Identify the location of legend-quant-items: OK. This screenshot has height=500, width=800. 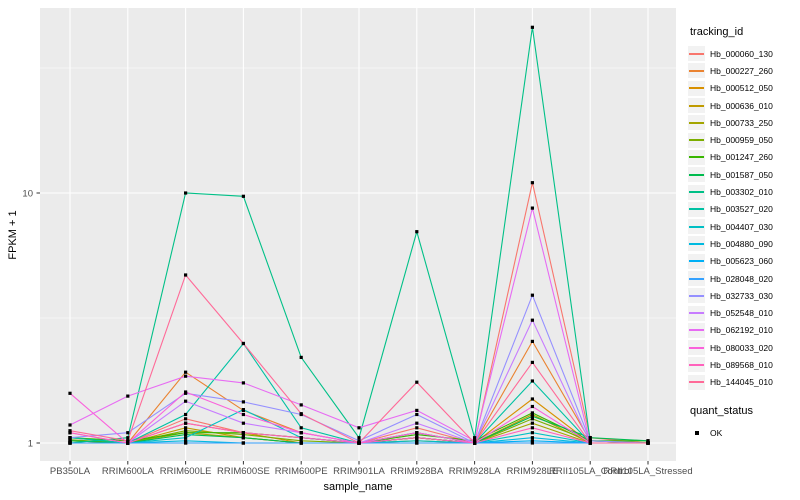
(744, 432).